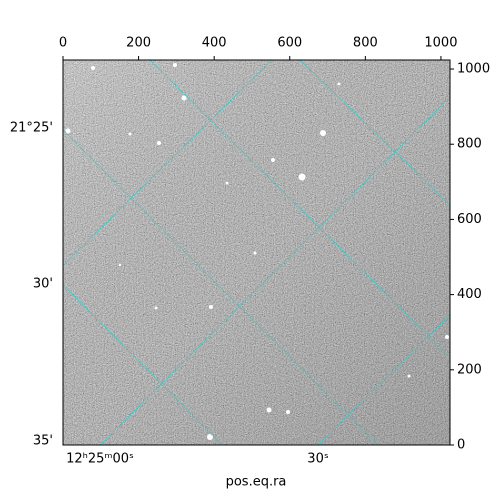 The width and height of the screenshot is (500, 504). What do you see at coordinates (469, 144) in the screenshot?
I see `y-tick-label: 800` at bounding box center [469, 144].